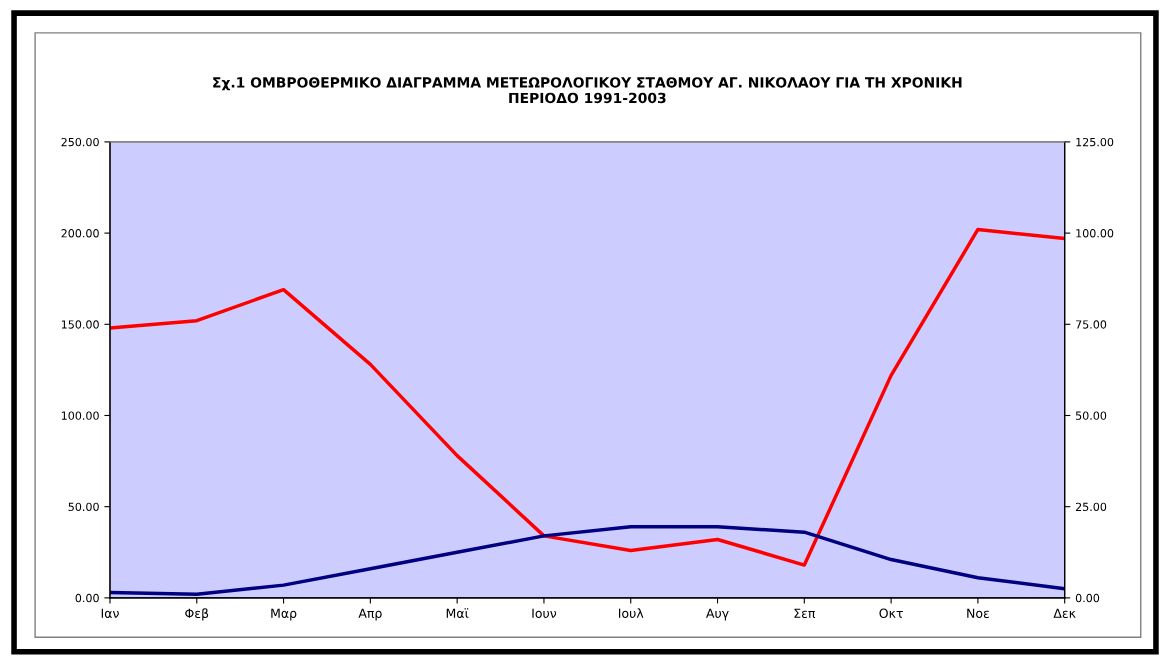 This screenshot has height=657, width=1170. I want to click on y-tick-label: 200.00, so click(80, 233).